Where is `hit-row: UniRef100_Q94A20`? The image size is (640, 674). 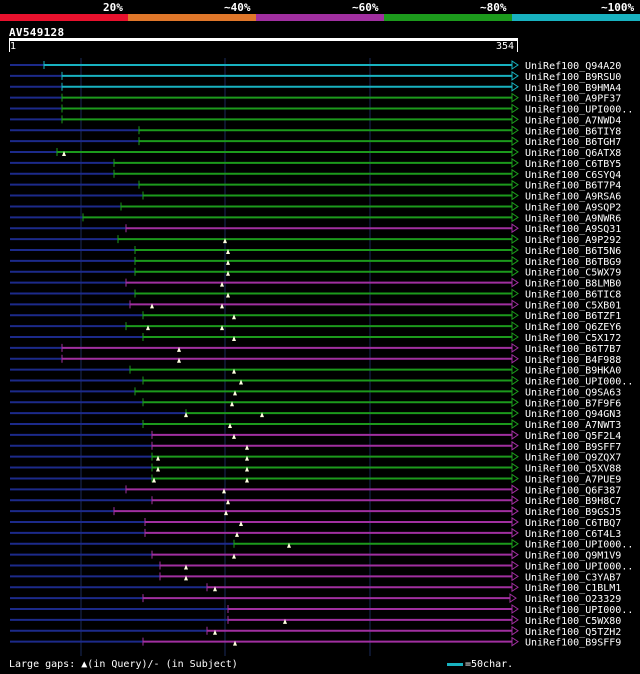
hit-row: UniRef100_Q94A20 is located at coordinates (315, 66).